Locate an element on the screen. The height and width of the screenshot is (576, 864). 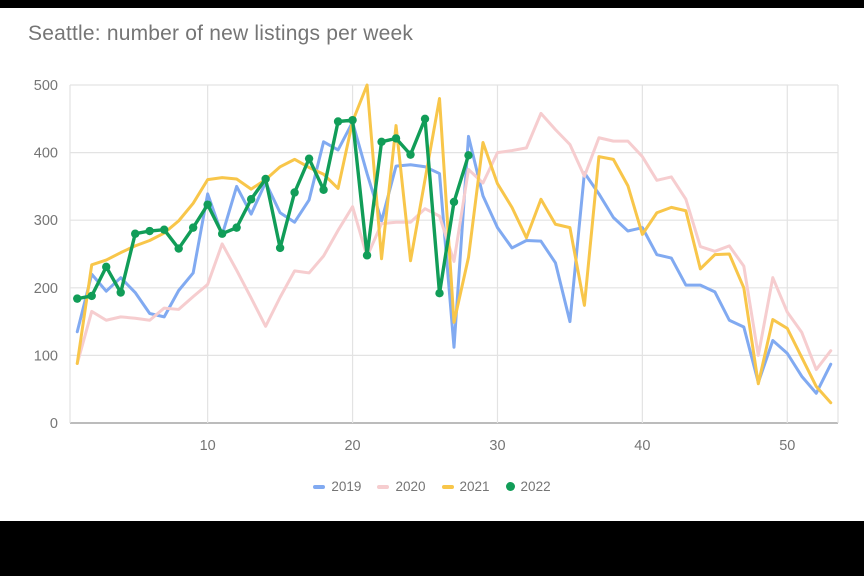
y-axis-tick-label: 300 is located at coordinates (46, 221).